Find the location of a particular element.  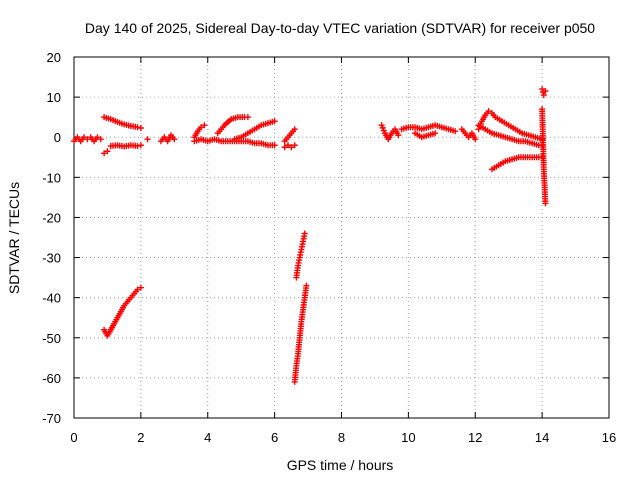

y-tick-label: 0 is located at coordinates (57, 137).